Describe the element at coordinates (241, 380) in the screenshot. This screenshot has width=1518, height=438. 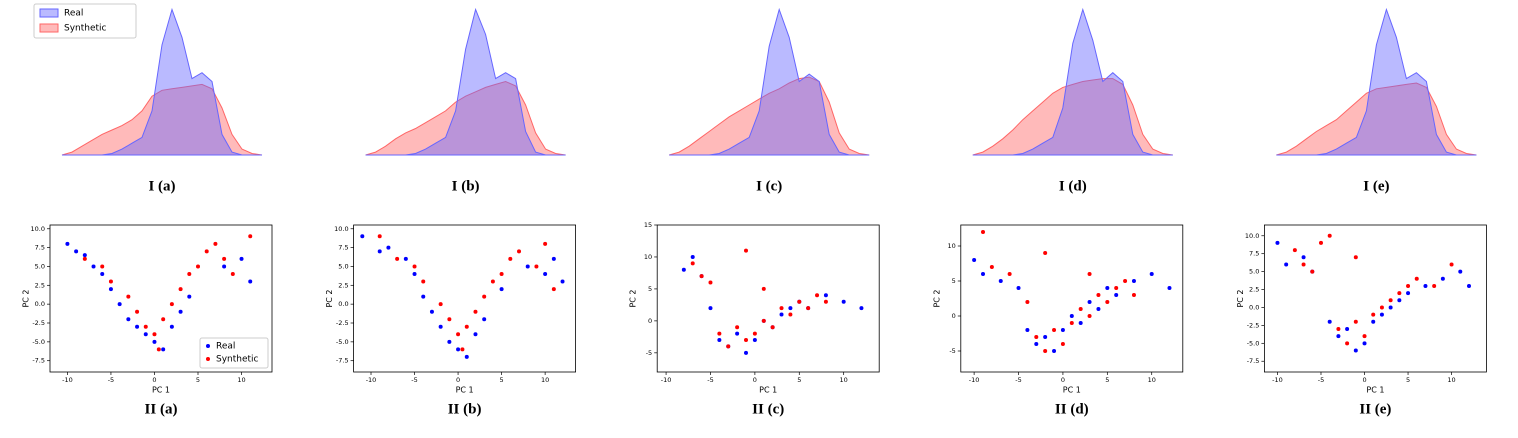
I see `x-tick-label: 10` at that location.